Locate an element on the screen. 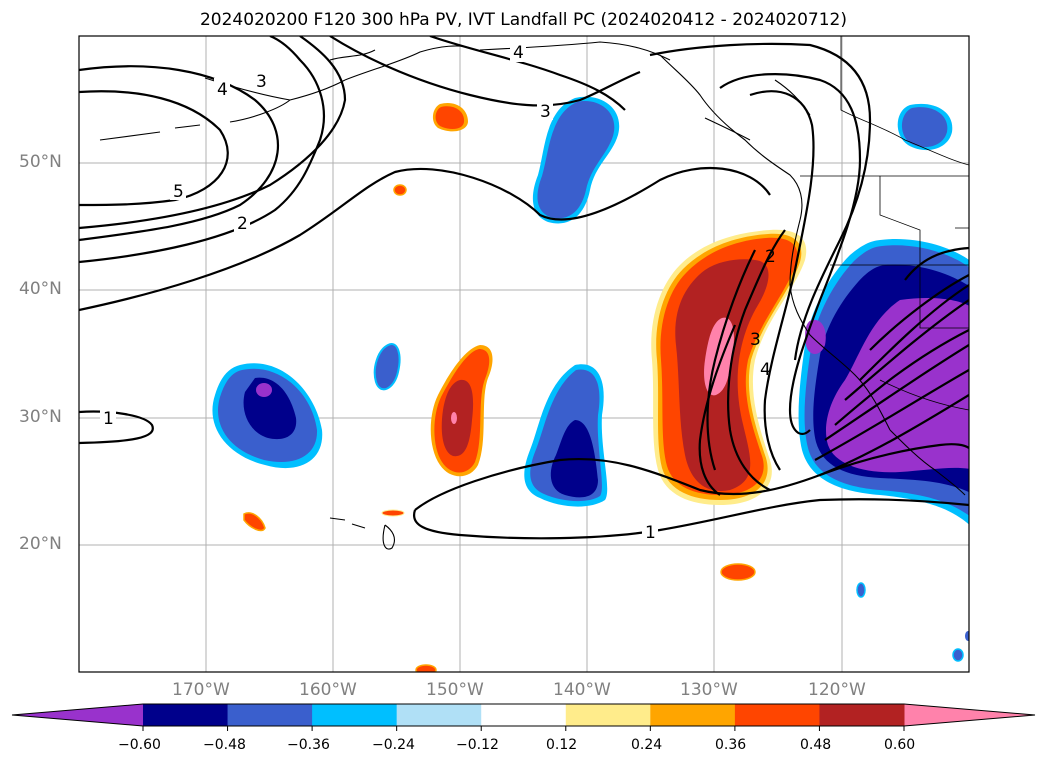 This screenshot has width=1047, height=765. negative-anomaly-blob-small is located at coordinates (387, 367).